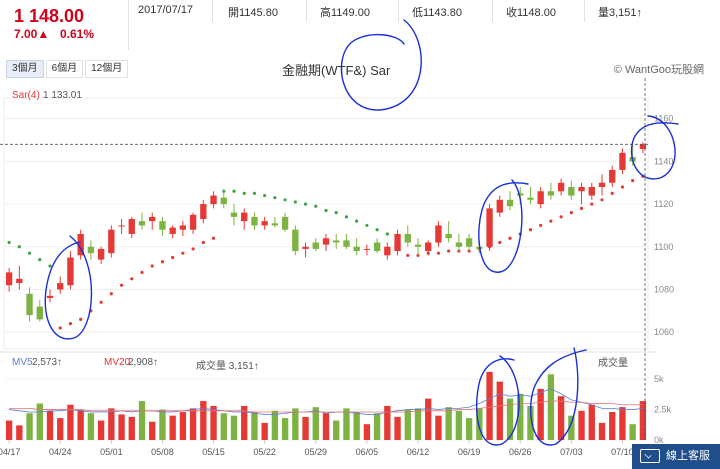 The height and width of the screenshot is (469, 720). What do you see at coordinates (658, 70) in the screenshot?
I see `brand-watermark: © WantGoo玩股網` at bounding box center [658, 70].